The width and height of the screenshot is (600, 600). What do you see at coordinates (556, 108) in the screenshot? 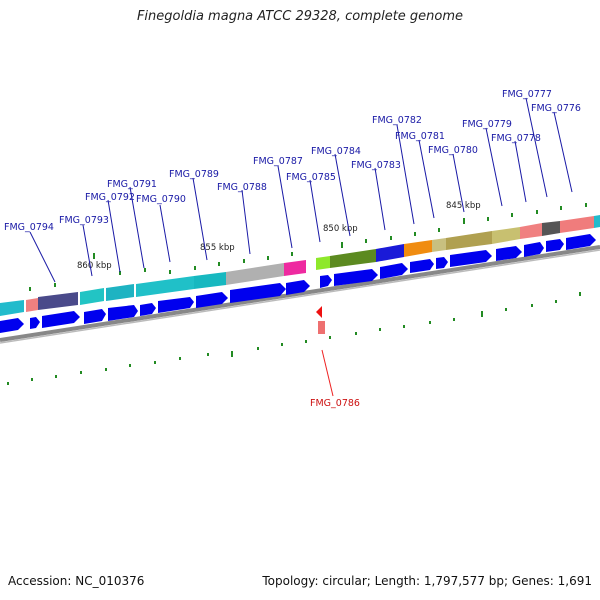
I see `gene-label-fmg-0776: FMG_0776` at bounding box center [556, 108].